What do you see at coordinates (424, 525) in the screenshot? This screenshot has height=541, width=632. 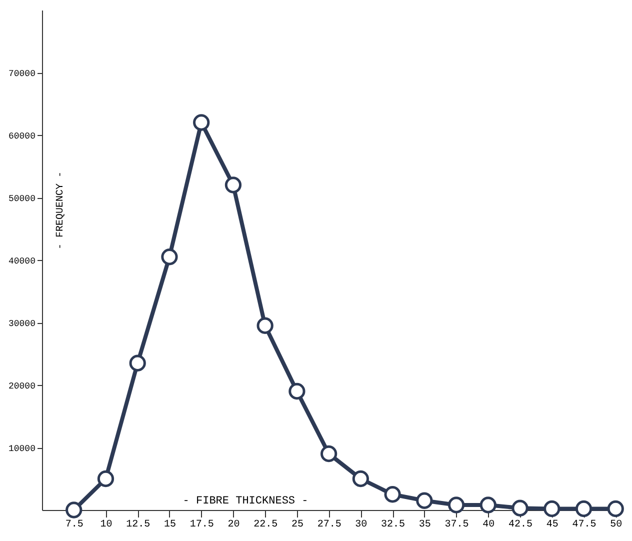 I see `x-tick-label: 35` at bounding box center [424, 525].